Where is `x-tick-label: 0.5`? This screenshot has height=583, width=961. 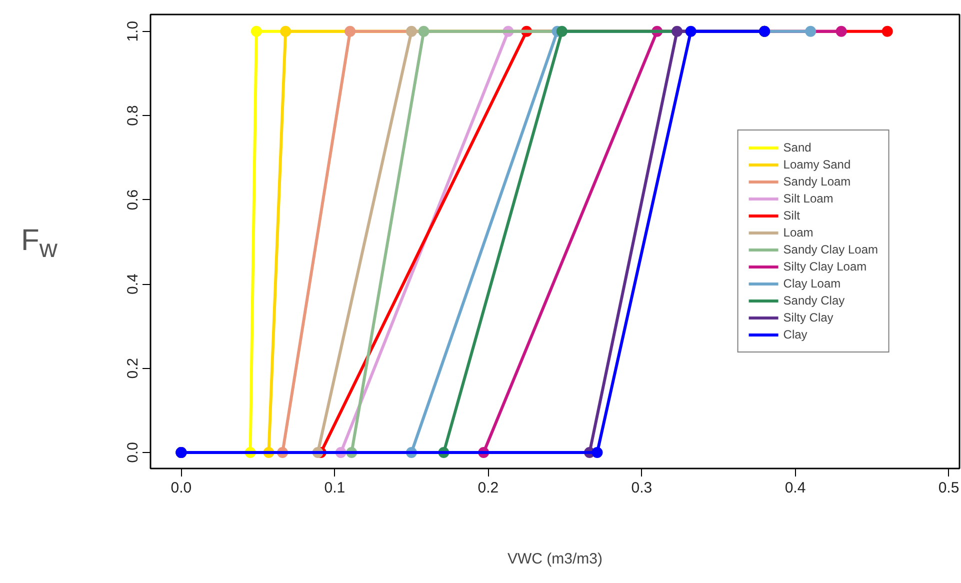 x-tick-label: 0.5 is located at coordinates (949, 488).